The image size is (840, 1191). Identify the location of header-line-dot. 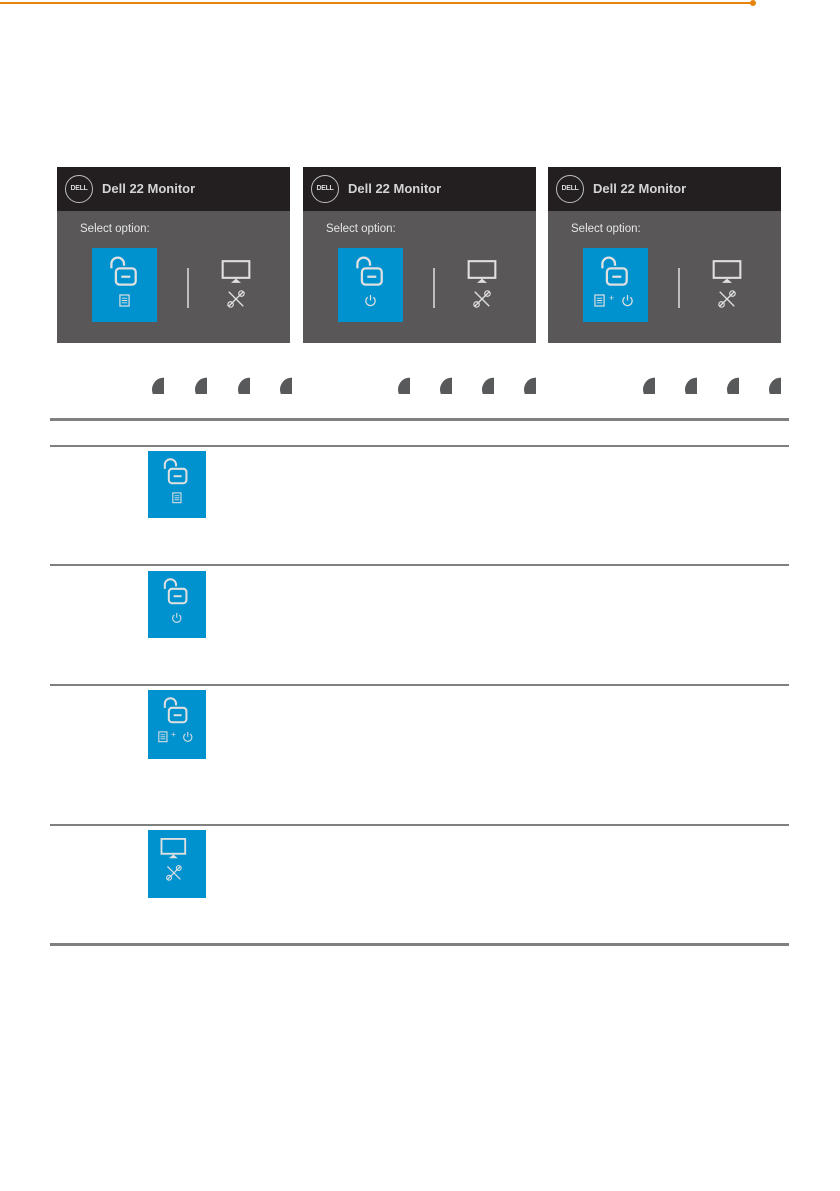
(753, 3).